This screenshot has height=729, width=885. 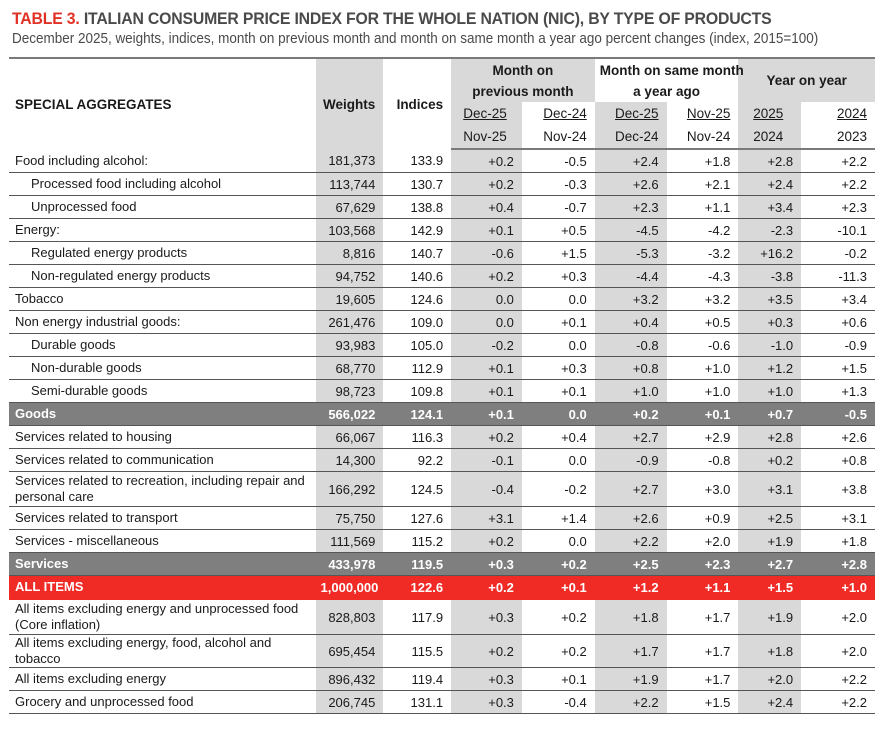 What do you see at coordinates (417, 368) in the screenshot?
I see `row-index: 112.9` at bounding box center [417, 368].